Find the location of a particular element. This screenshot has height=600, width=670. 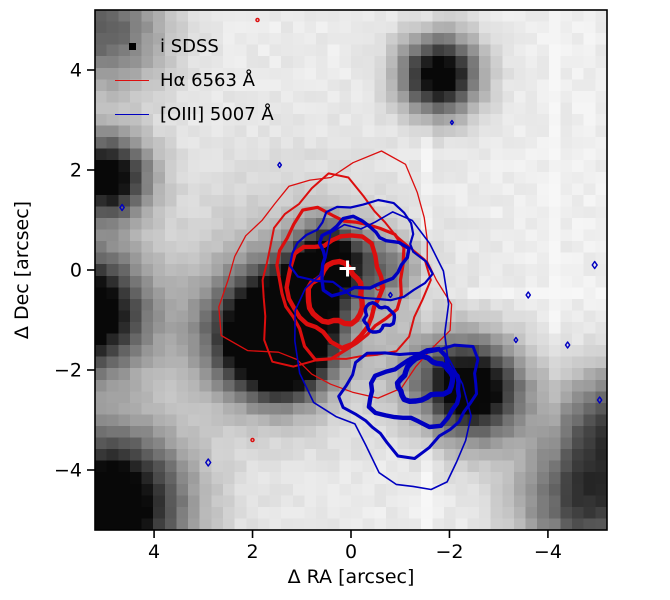

y-tick-label: −4 is located at coordinates (68, 471).